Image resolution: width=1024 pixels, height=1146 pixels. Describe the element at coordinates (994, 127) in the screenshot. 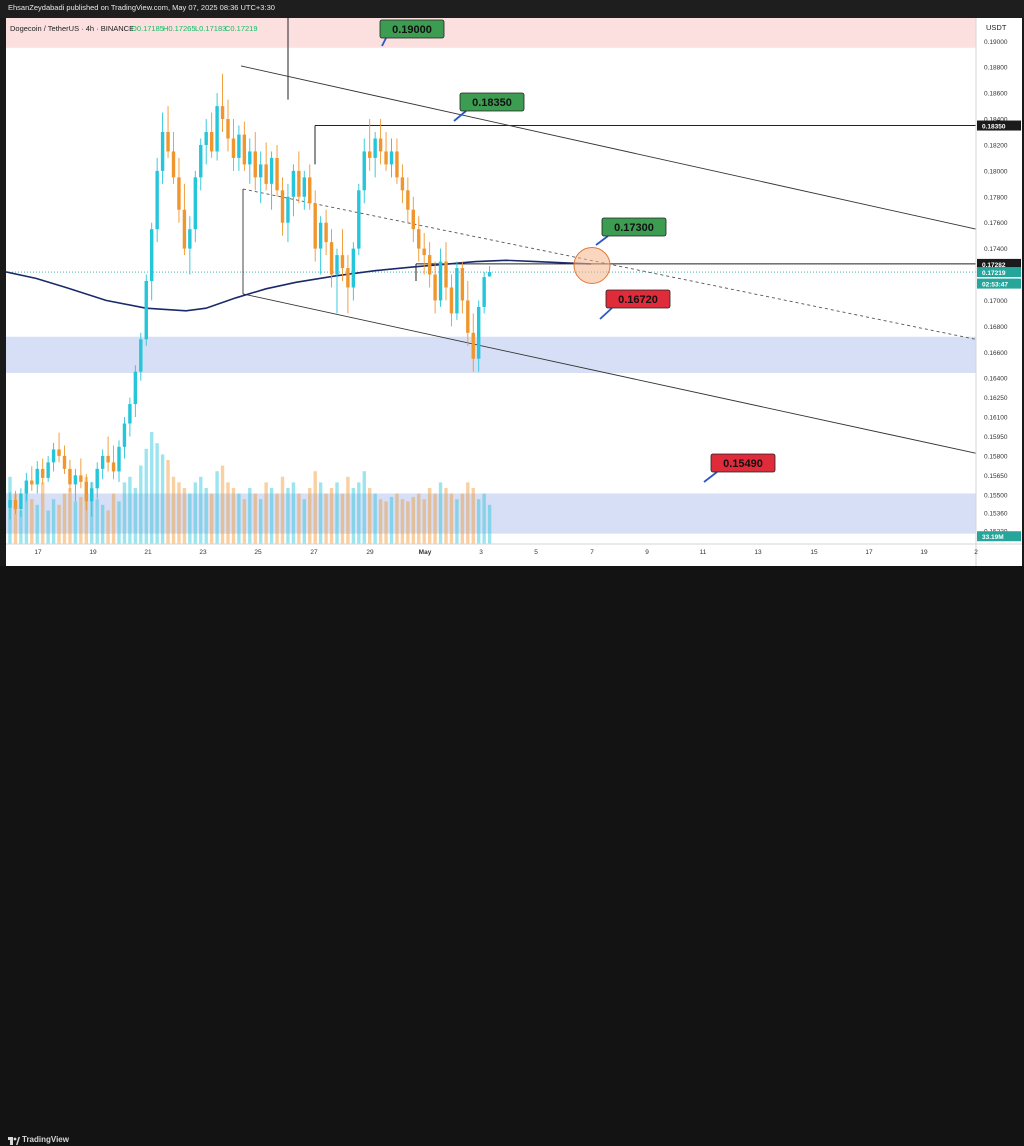

I see `price-tag-label: 0.18350` at that location.